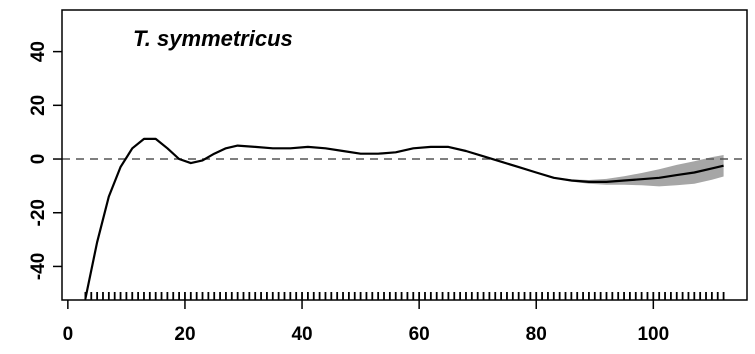  What do you see at coordinates (213, 38) in the screenshot?
I see `chart-title: T. symmetricus` at bounding box center [213, 38].